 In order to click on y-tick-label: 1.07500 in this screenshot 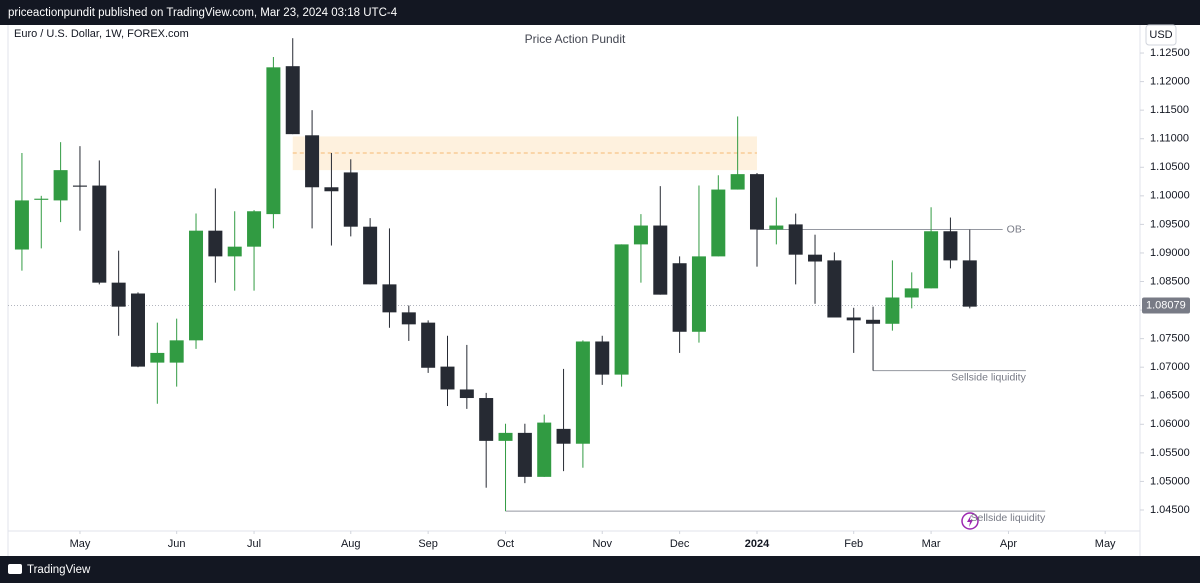, I will do `click(1170, 339)`.